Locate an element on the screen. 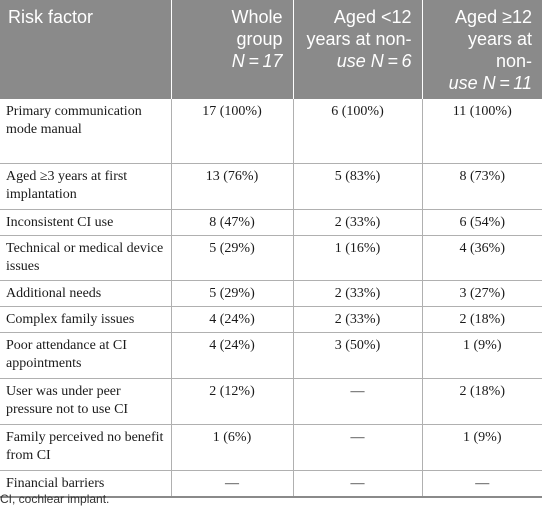 Image resolution: width=542 pixels, height=509 pixels. under-12-cell: 6 (100%) is located at coordinates (357, 131).